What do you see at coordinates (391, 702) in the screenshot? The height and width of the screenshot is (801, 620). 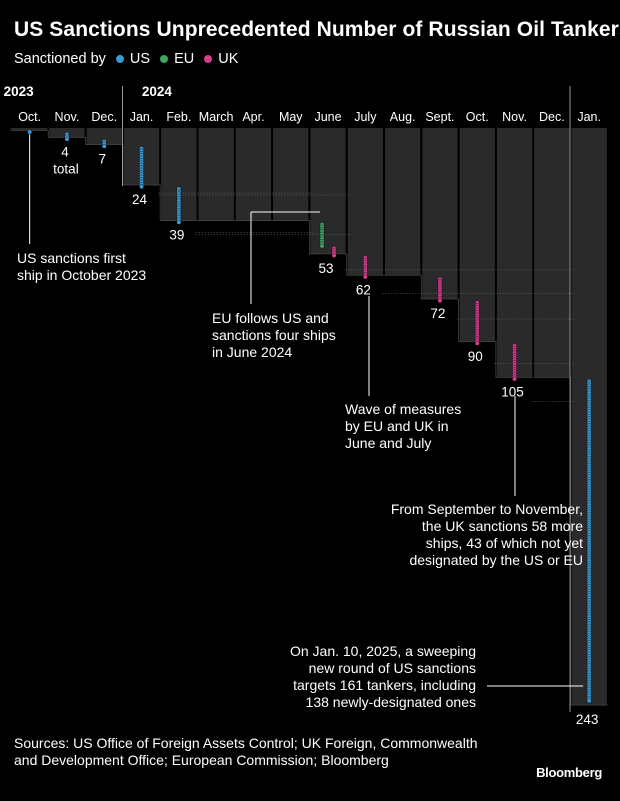 I see `annotation-jan-2025-line: 138 newly-designated ones` at bounding box center [391, 702].